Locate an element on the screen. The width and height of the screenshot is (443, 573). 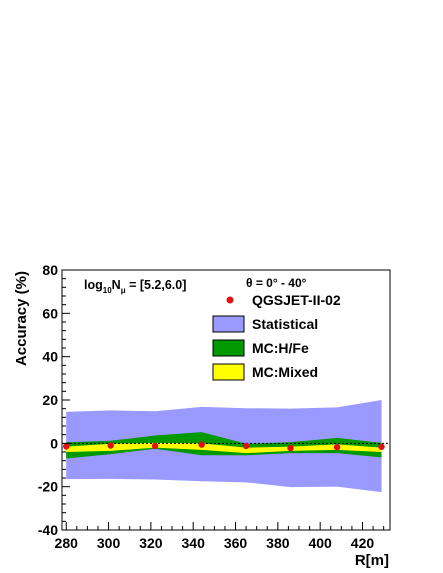
x-tick-label: 300 is located at coordinates (109, 543).